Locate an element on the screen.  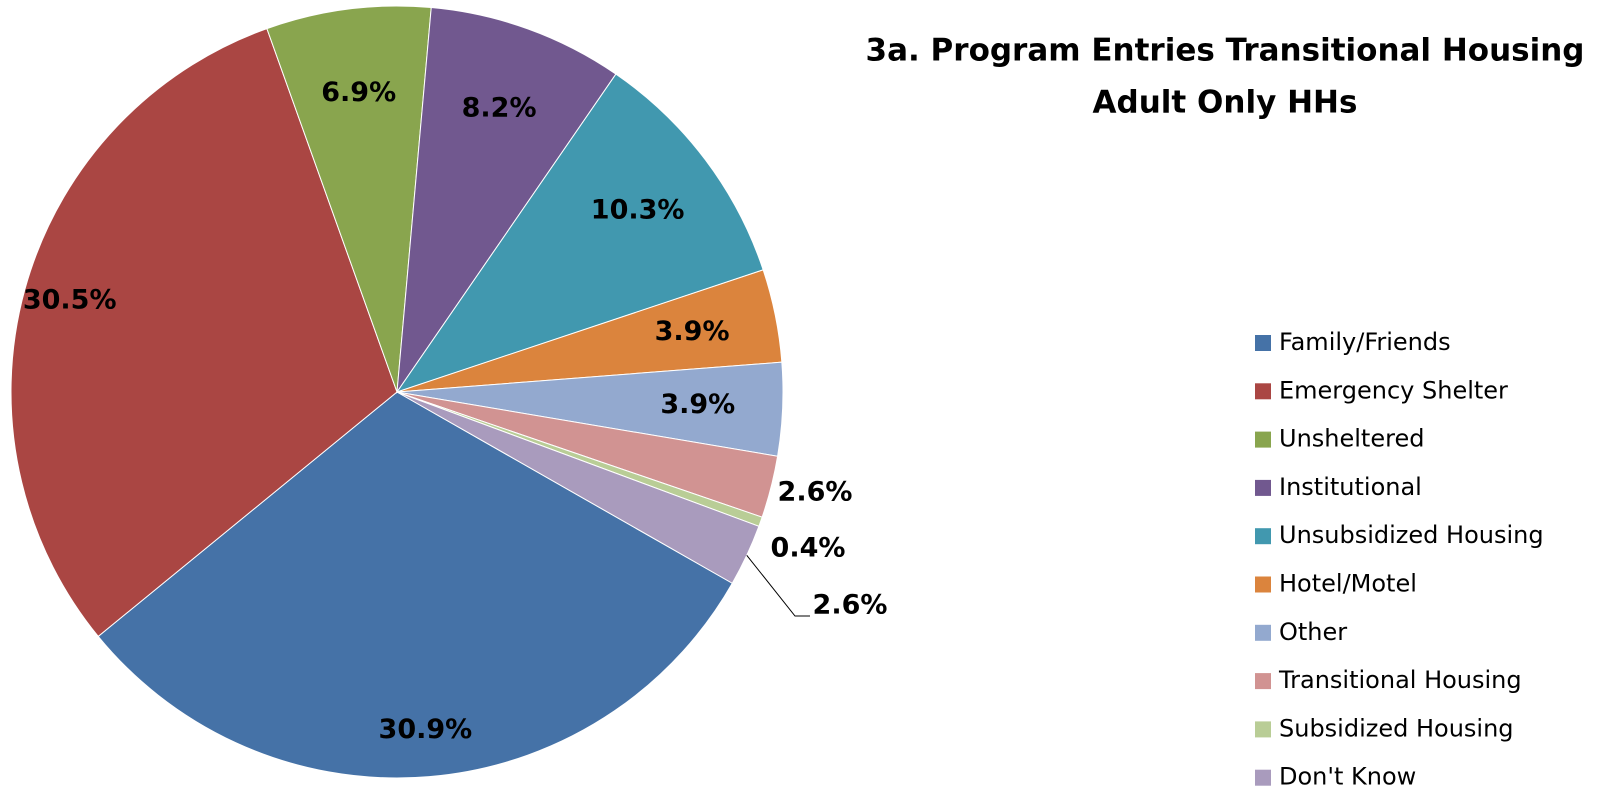
data-label: 30.5% is located at coordinates (70, 300).